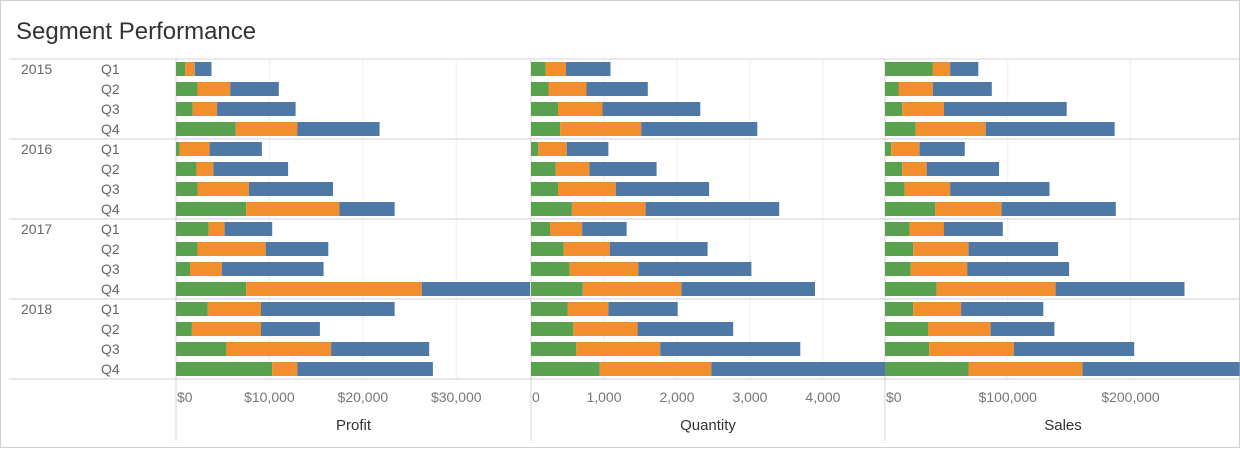  Describe the element at coordinates (36, 309) in the screenshot. I see `year-label: 2018` at that location.